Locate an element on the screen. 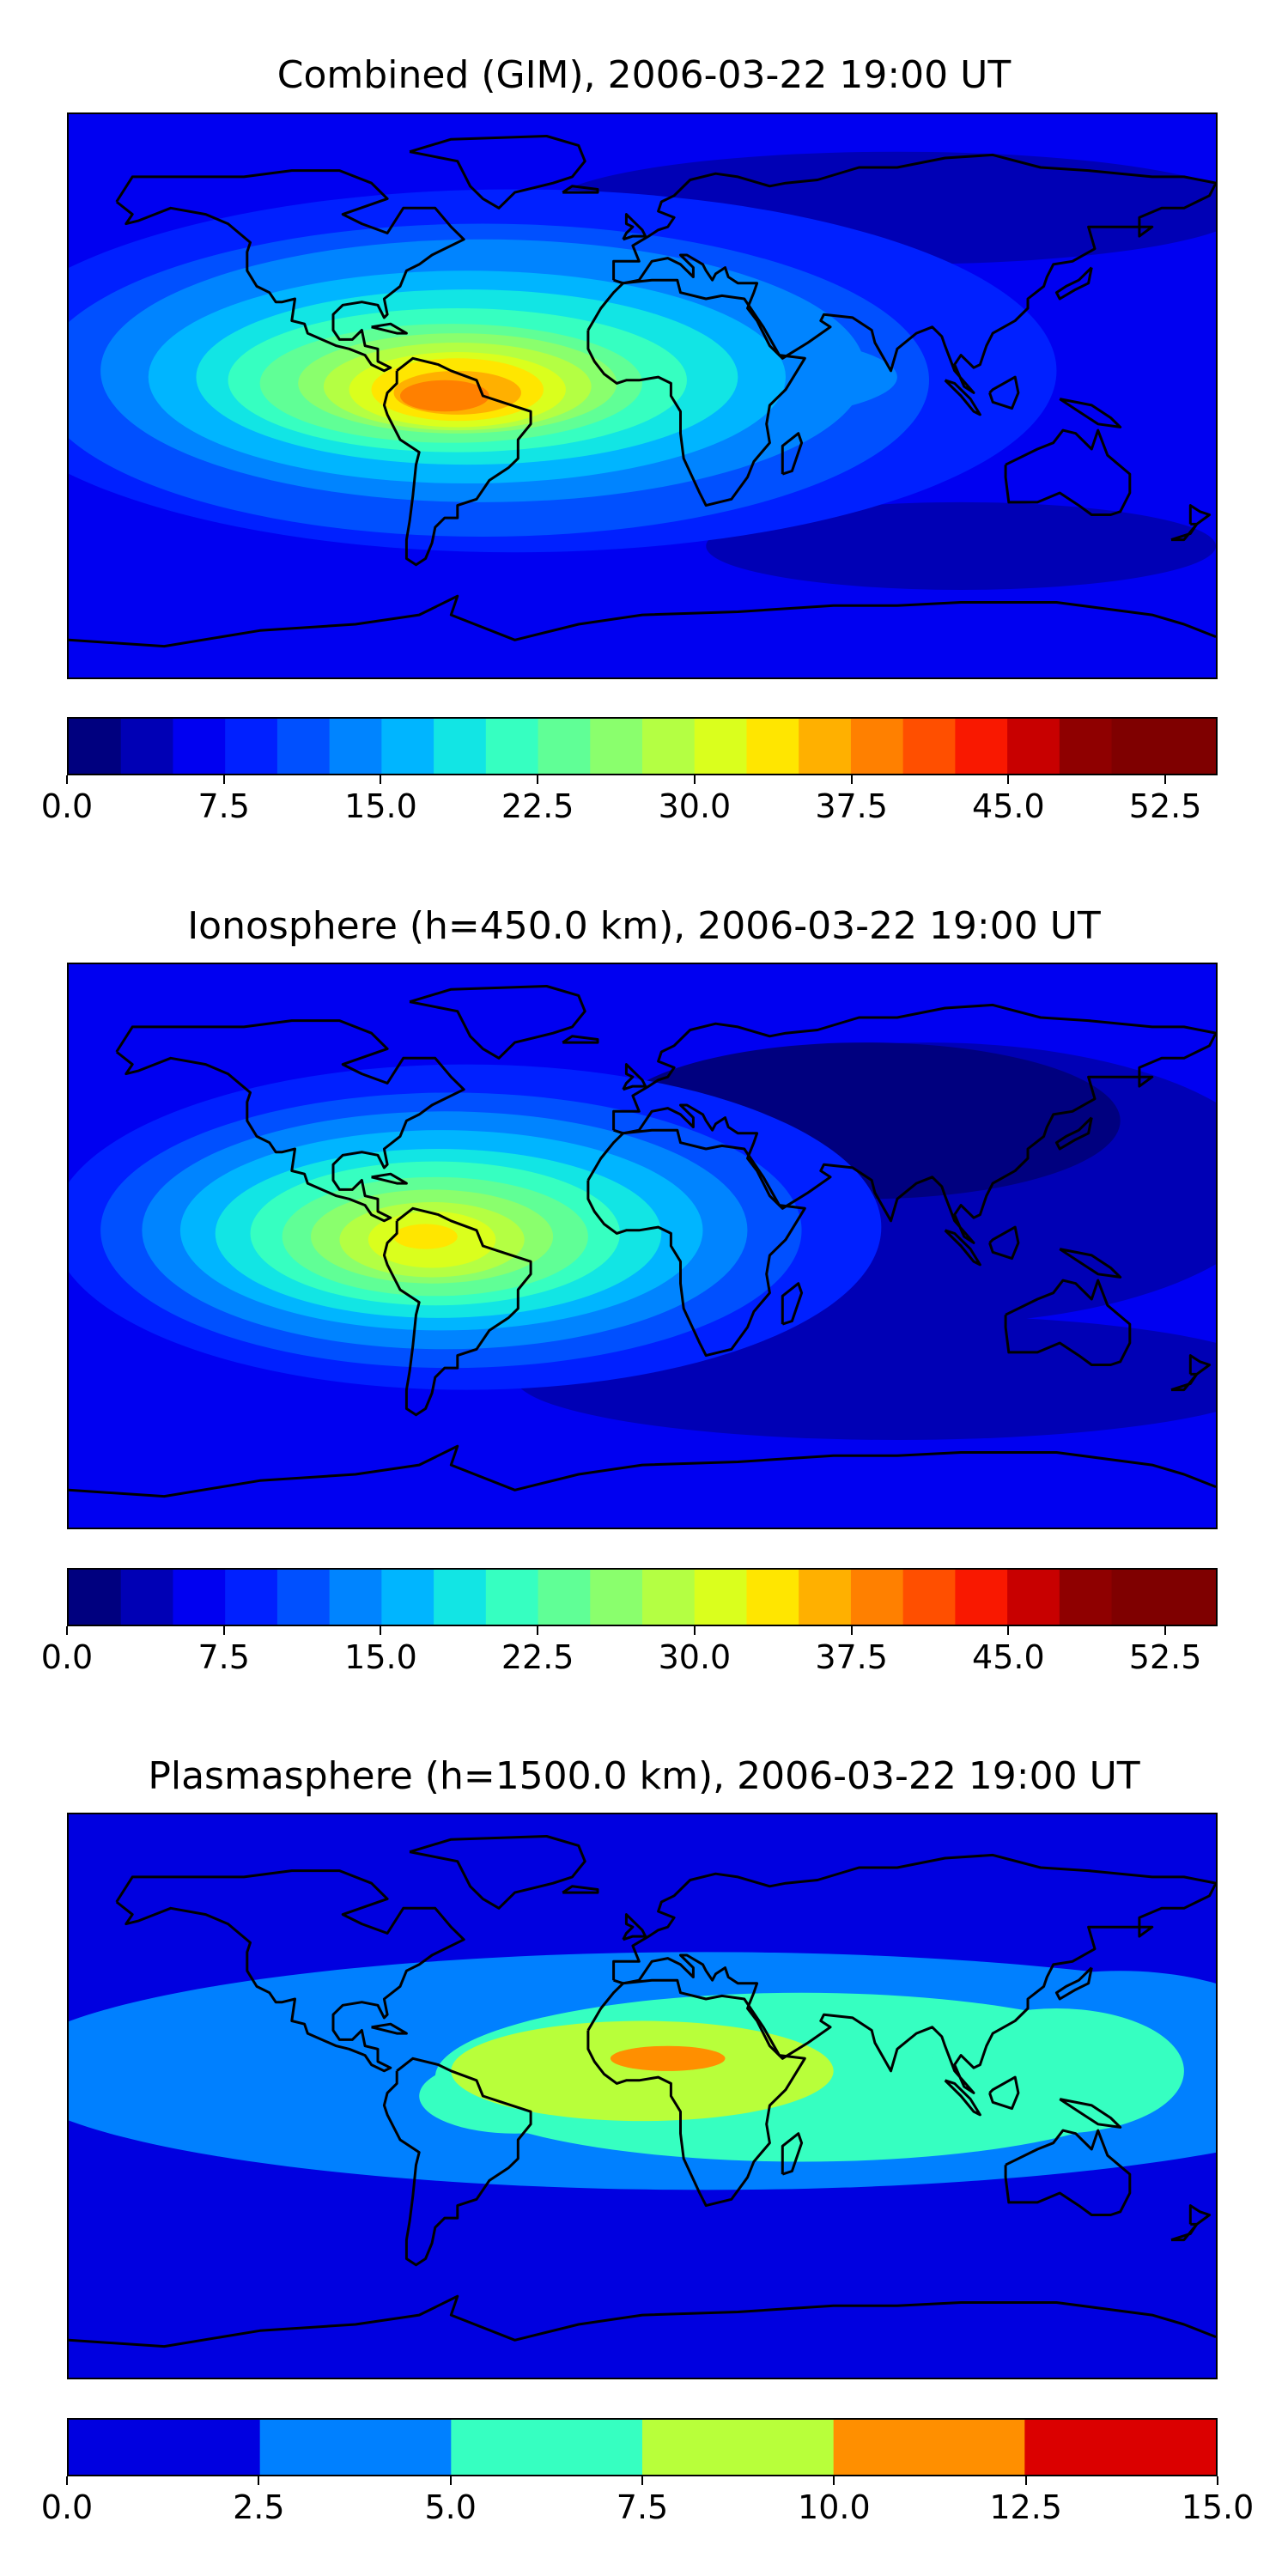 Image resolution: width=1288 pixels, height=2576 pixels. colorbar-swatches is located at coordinates (642, 2448).